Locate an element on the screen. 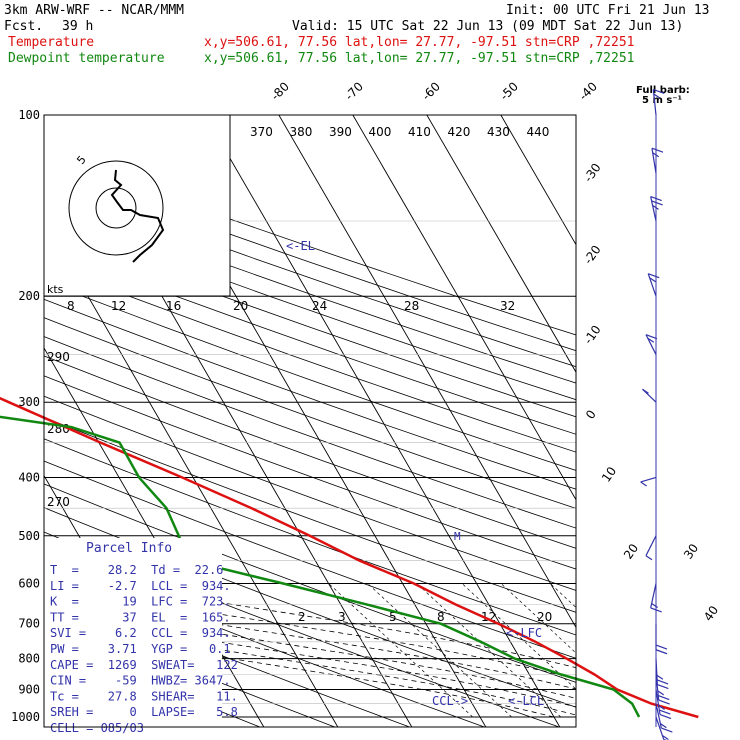  isotherm-label: -50 is located at coordinates (509, 91).